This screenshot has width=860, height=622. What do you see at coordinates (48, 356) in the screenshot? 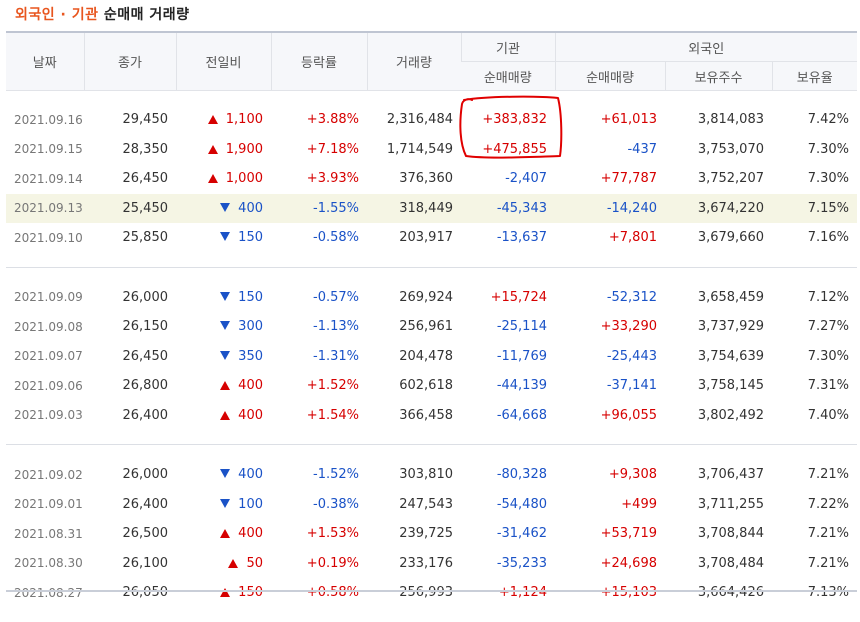
I see `date-cell: 2021.09.07` at bounding box center [48, 356].